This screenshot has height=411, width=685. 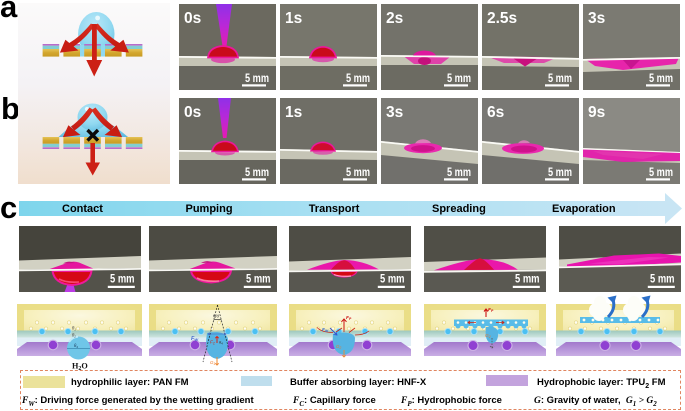 What do you see at coordinates (76, 346) in the screenshot?
I see `svg-text: θ3` at bounding box center [76, 346].